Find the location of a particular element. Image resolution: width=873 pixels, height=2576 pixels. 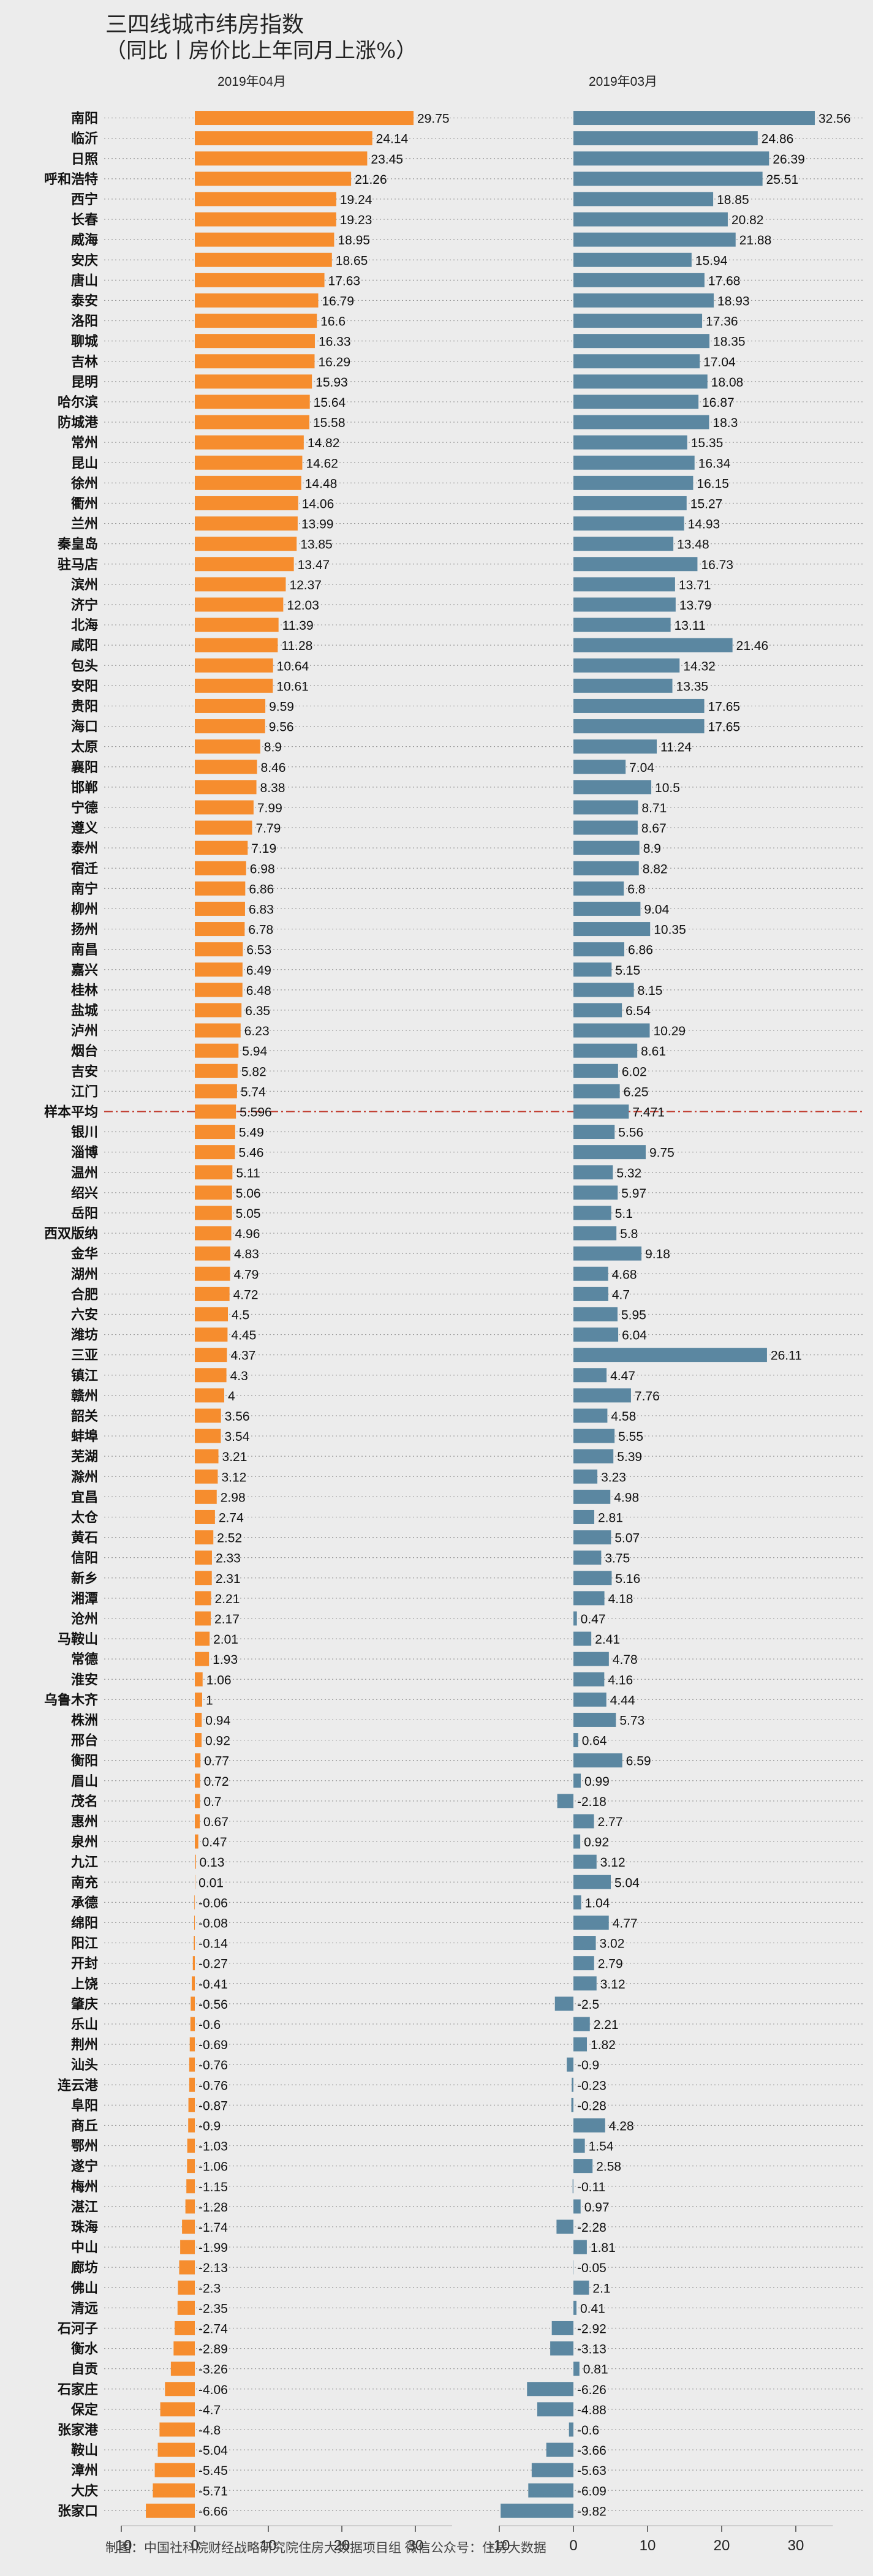

value-label-apr: -0.06 is located at coordinates (213, 1903).